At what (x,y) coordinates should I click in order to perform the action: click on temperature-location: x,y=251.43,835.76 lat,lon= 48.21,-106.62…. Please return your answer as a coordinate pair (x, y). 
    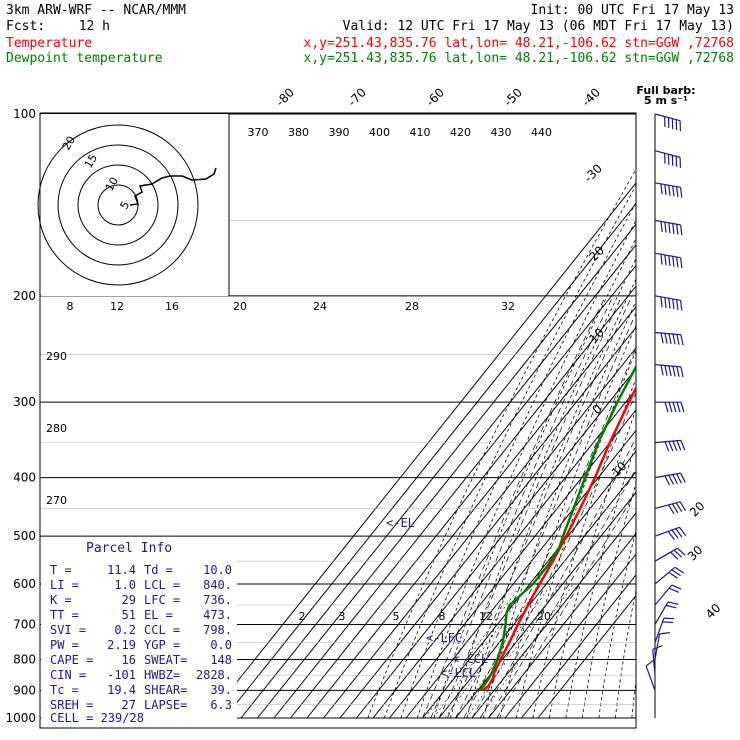
    Looking at the image, I should click on (519, 43).